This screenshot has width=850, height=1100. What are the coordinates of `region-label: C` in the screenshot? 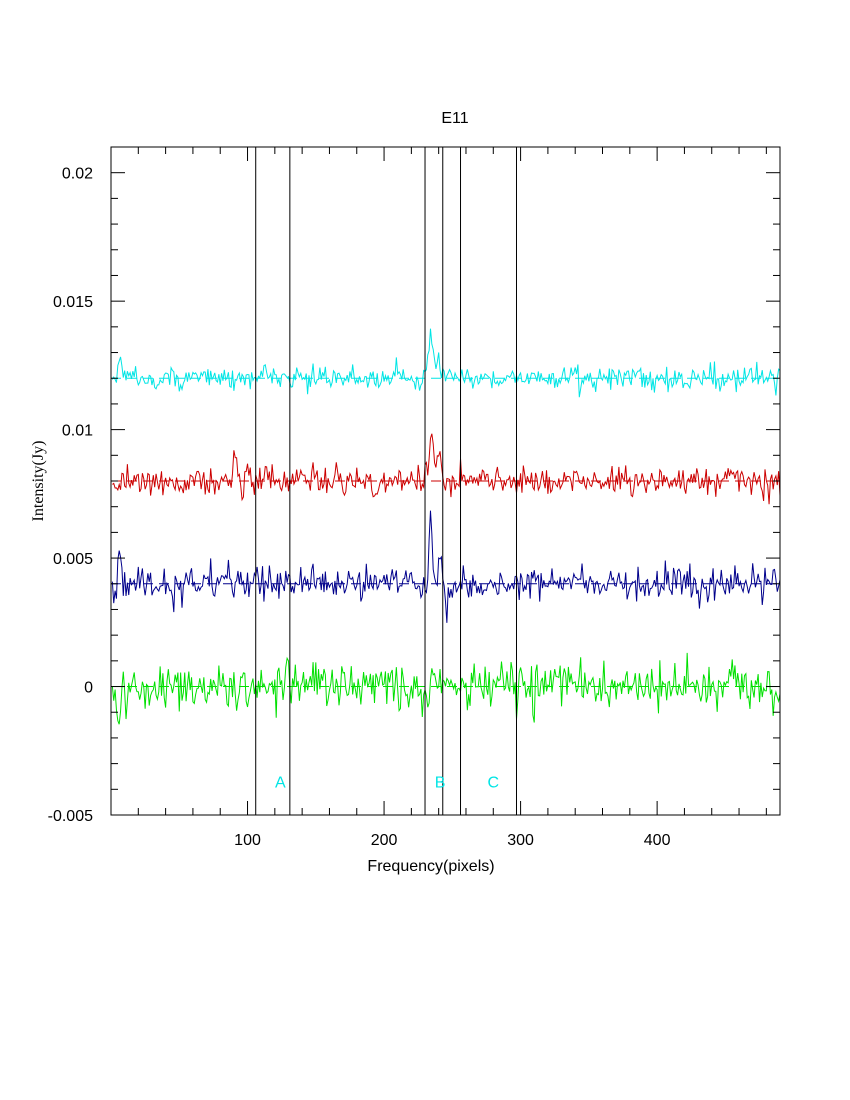 It's located at (494, 783).